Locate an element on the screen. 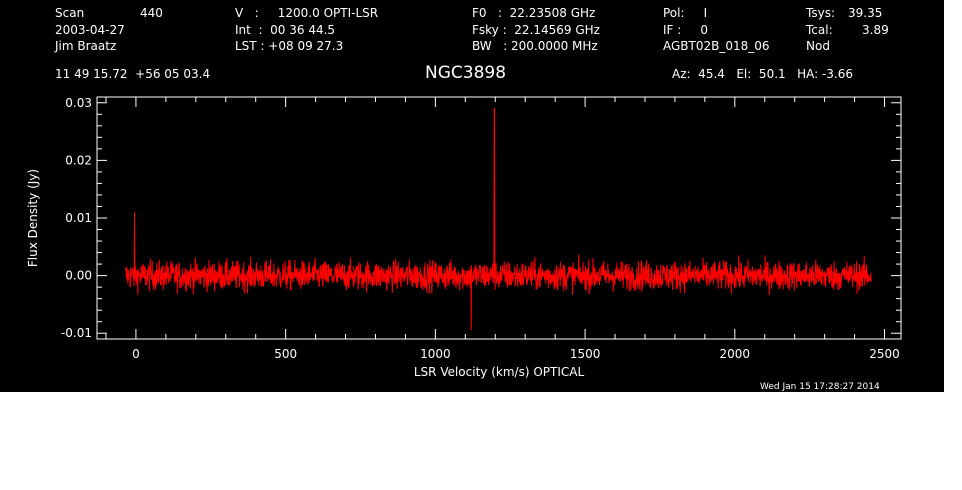 The width and height of the screenshot is (962, 490). x-tick-label: 0 is located at coordinates (136, 354).